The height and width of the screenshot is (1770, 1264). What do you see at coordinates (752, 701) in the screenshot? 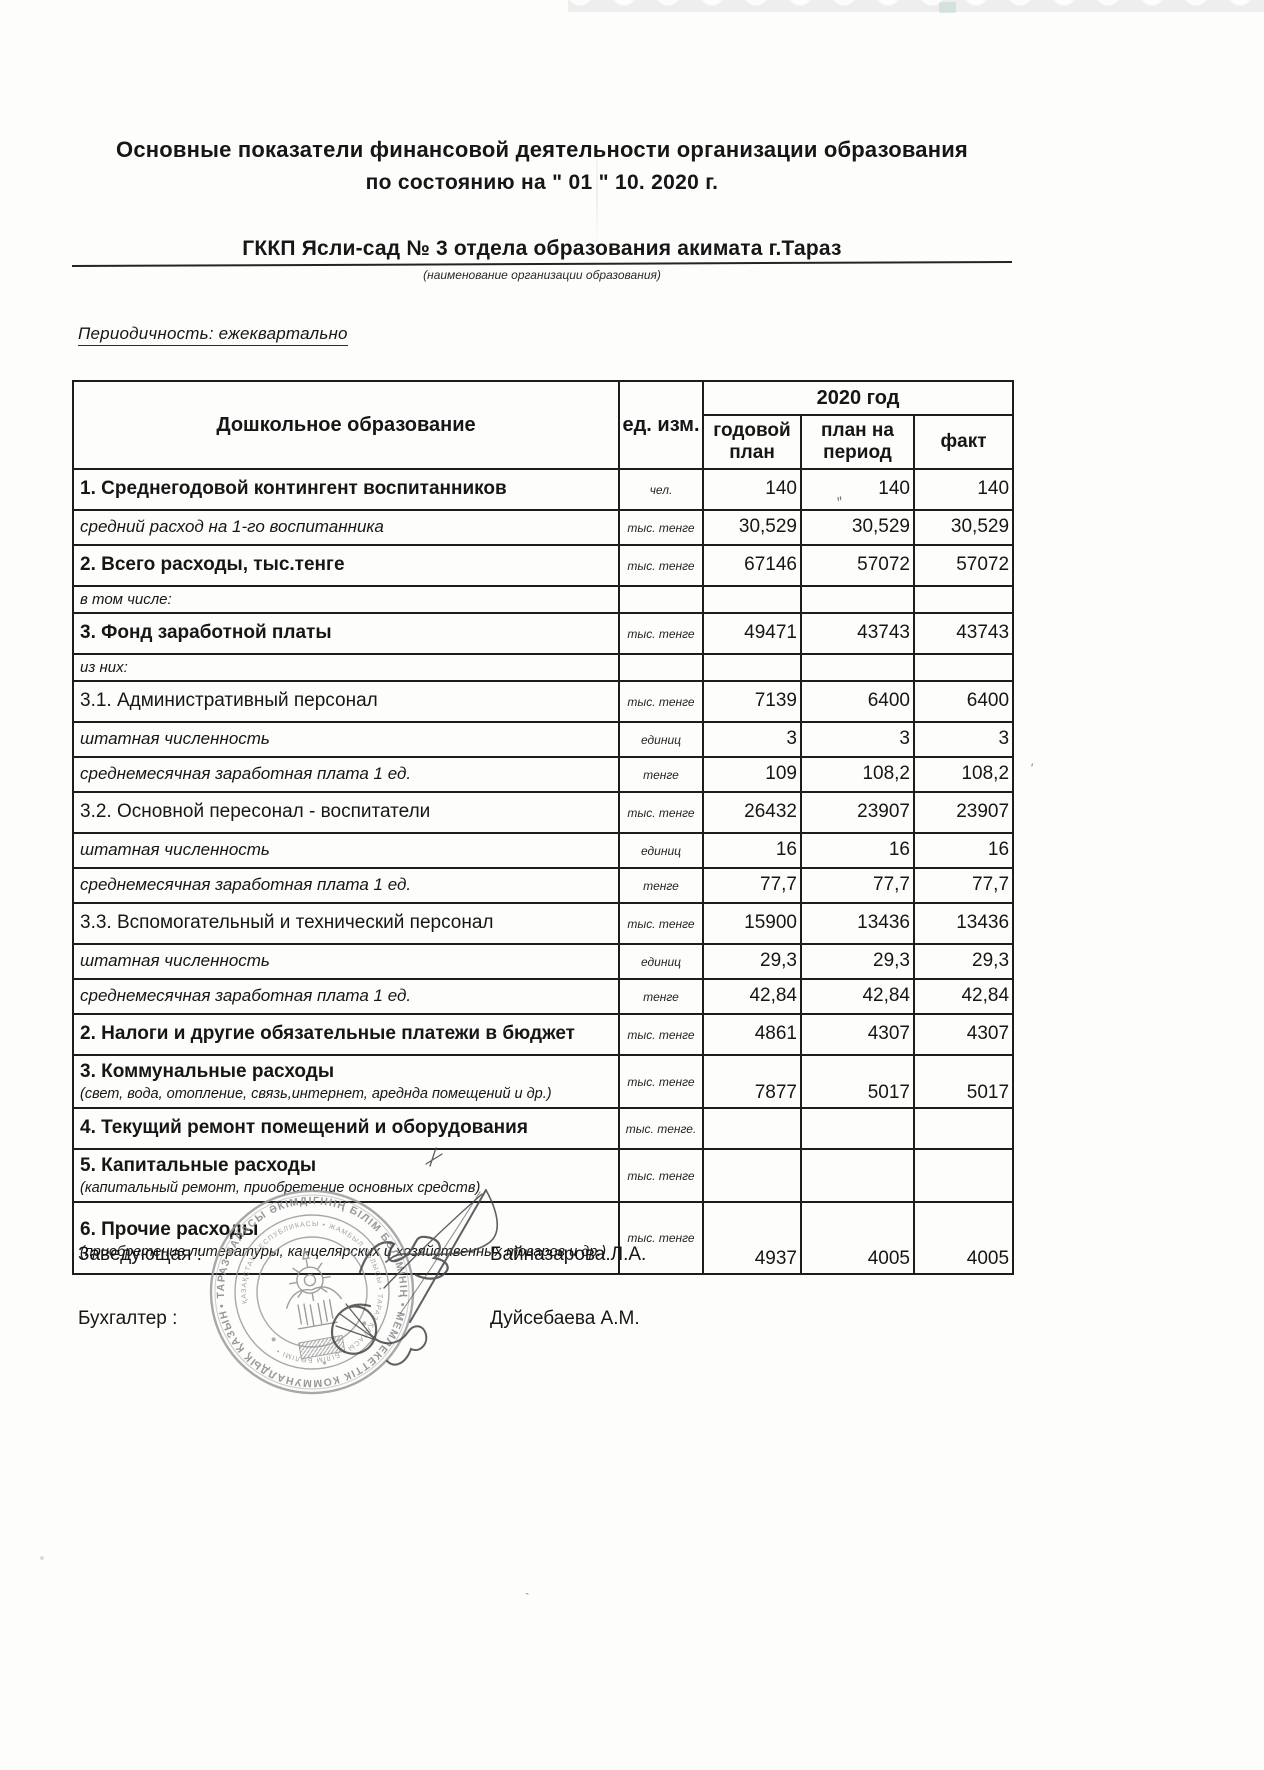
I see `row-annual-plan-cell: 7139` at bounding box center [752, 701].